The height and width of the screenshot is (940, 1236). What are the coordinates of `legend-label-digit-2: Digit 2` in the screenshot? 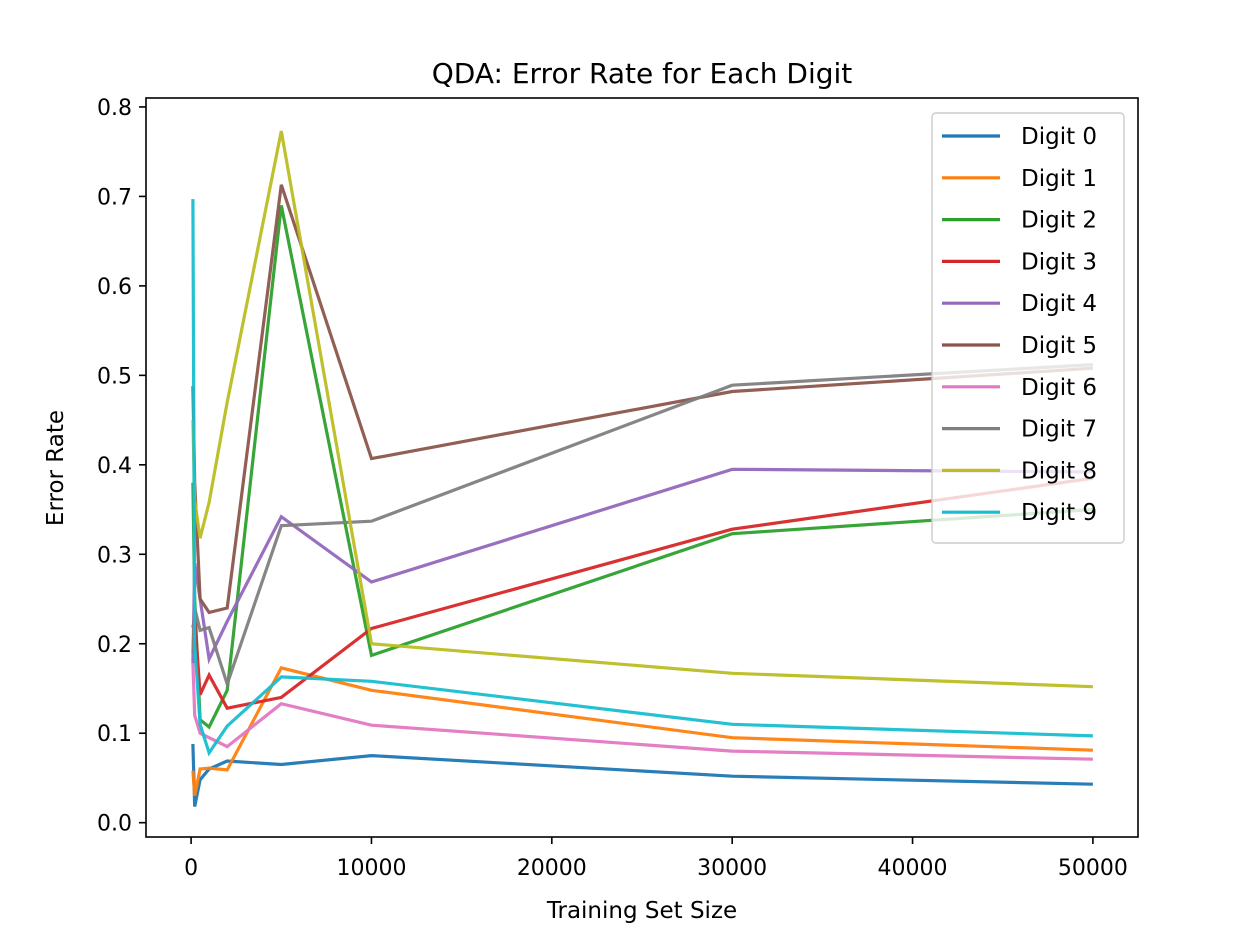 It's located at (1059, 221).